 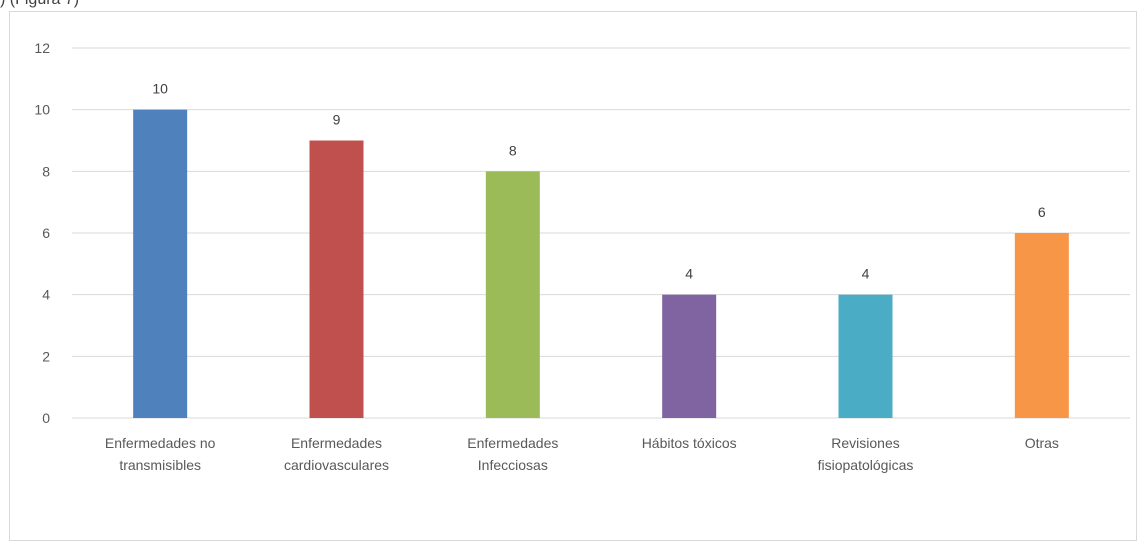 I want to click on category-label: transmisibles, so click(x=160, y=465).